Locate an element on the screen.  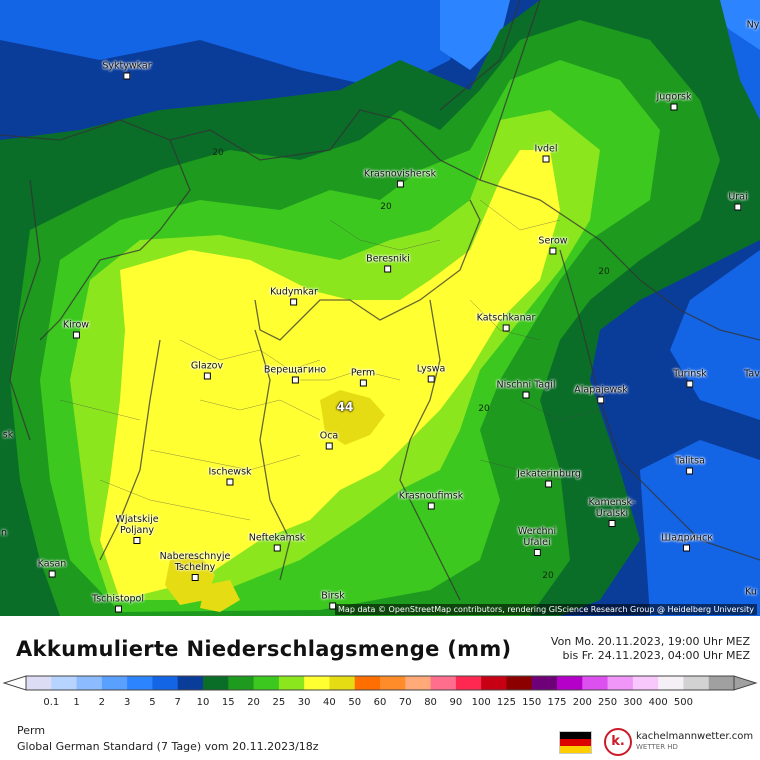
city-label: Ischewsk is located at coordinates (230, 472).